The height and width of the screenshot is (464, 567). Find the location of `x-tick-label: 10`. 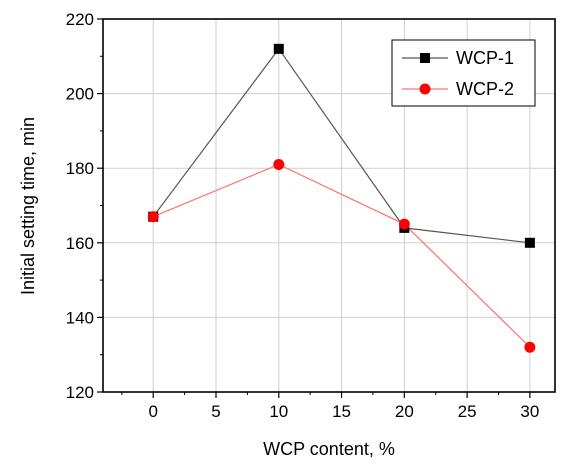

x-tick-label: 10 is located at coordinates (278, 411).